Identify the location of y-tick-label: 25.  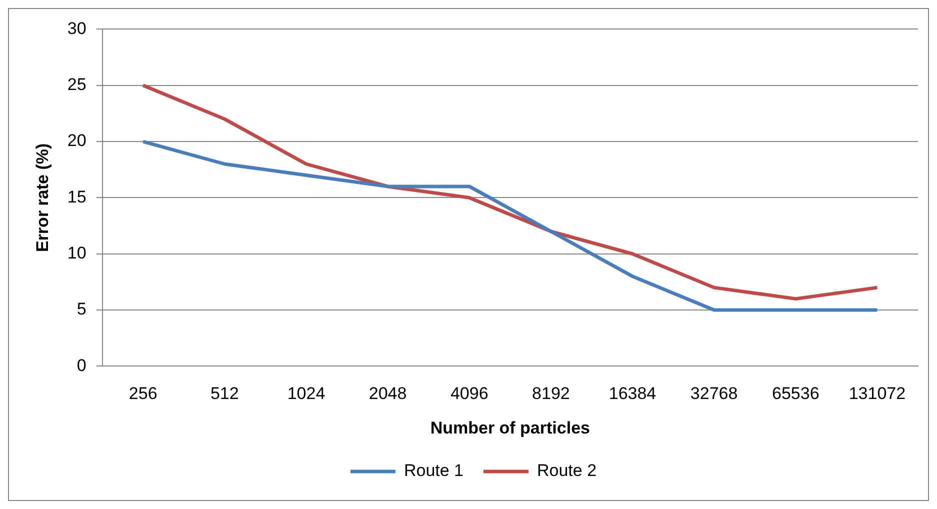
(76, 84).